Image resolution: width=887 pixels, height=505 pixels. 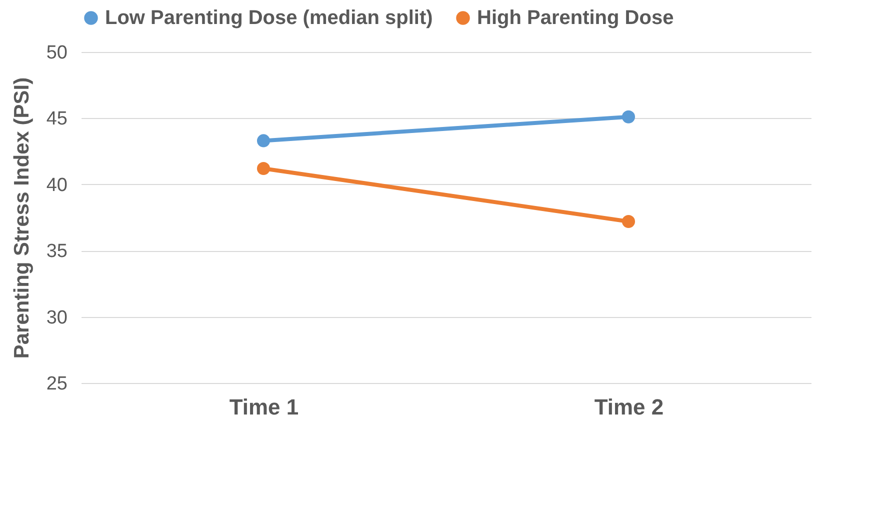 What do you see at coordinates (575, 18) in the screenshot?
I see `legend-label: High Parenting Dose` at bounding box center [575, 18].